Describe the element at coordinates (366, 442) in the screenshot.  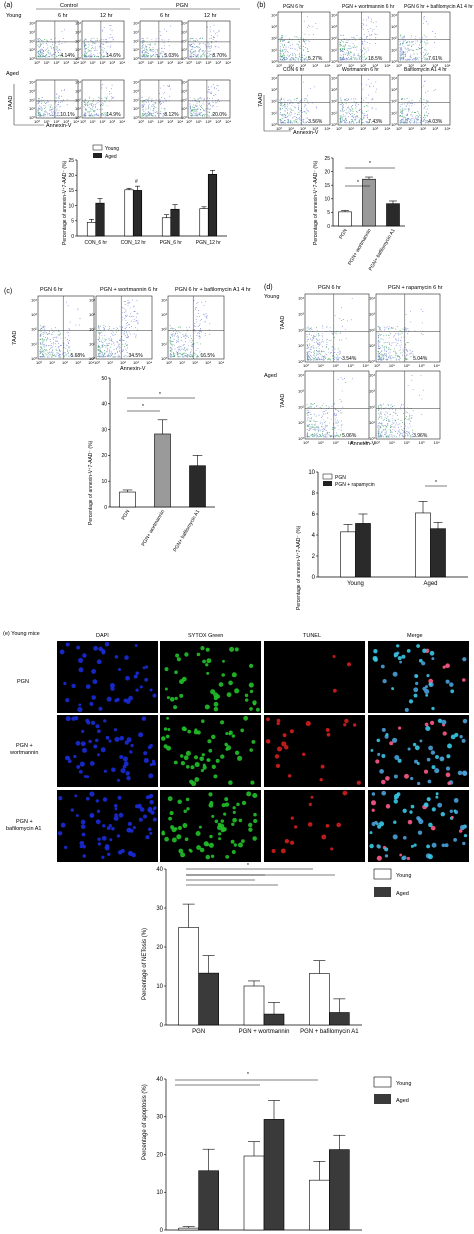
I see `panel-d-aged-plot-1-xtick: 10⁴` at that location.